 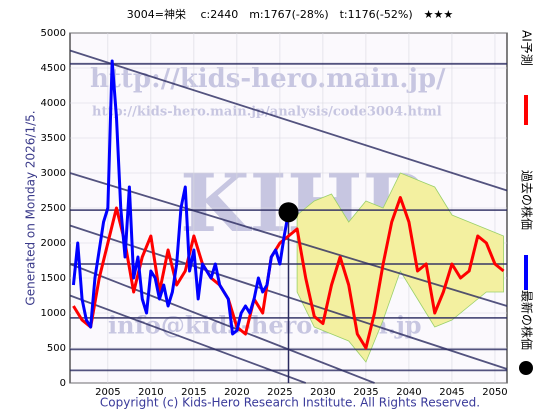 What do you see at coordinates (107, 392) in the screenshot?
I see `x-tick-label: 2005` at bounding box center [107, 392].